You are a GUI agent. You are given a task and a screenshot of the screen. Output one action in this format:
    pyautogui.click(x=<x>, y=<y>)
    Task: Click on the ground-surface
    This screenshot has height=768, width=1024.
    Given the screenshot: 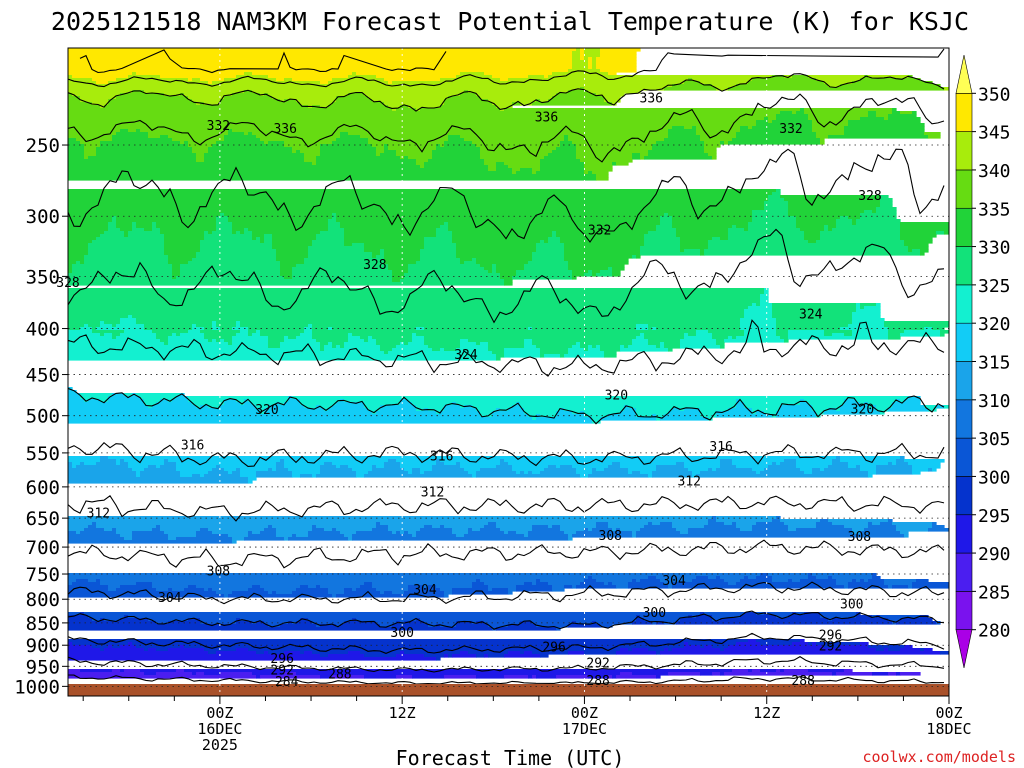 What is the action you would take?
    pyautogui.click(x=508, y=690)
    